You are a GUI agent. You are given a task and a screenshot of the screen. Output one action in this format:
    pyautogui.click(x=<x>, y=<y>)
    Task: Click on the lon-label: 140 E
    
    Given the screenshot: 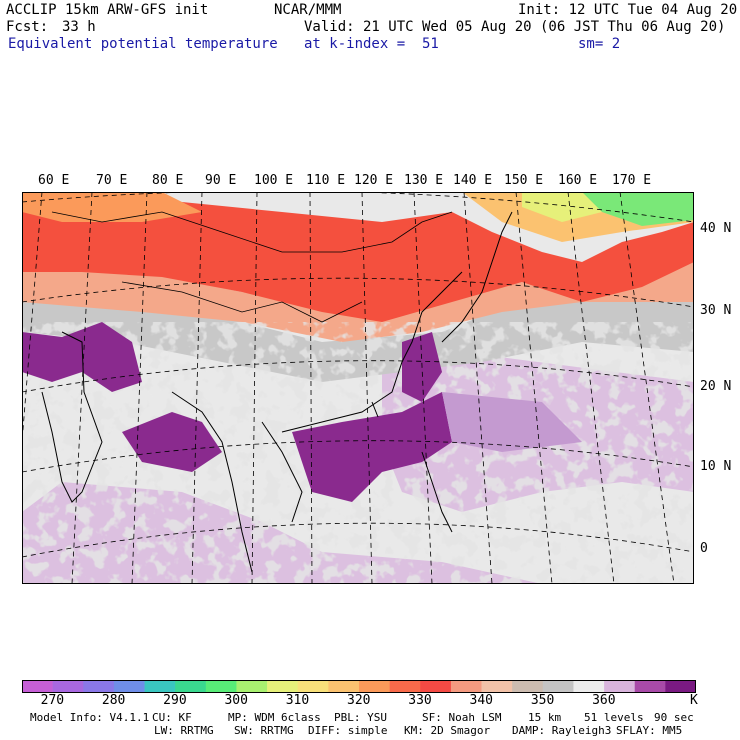 What is the action you would take?
    pyautogui.click(x=473, y=180)
    